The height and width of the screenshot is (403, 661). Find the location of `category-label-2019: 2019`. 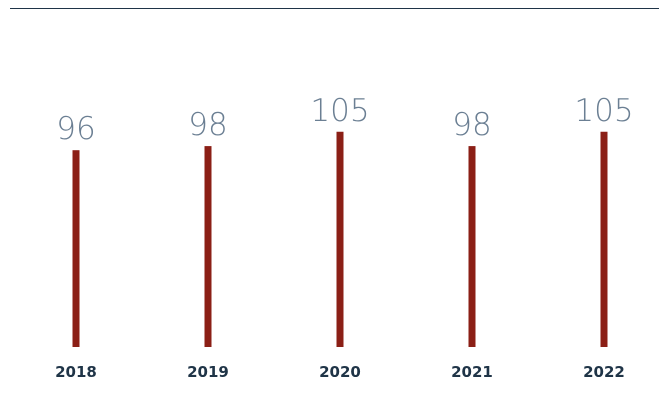

category-label-2019: 2019 is located at coordinates (208, 372).